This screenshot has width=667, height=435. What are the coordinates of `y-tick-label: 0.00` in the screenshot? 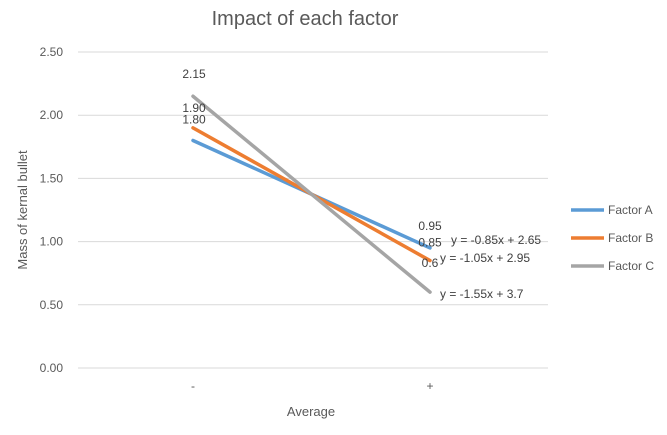 It's located at (52, 368).